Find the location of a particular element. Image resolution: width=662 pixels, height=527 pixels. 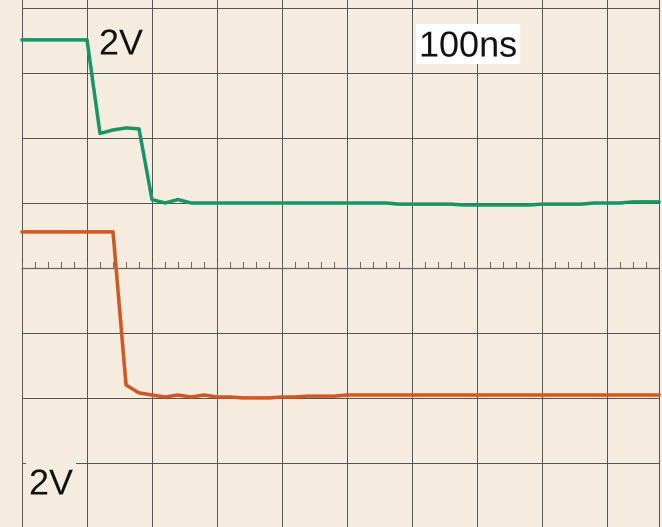

text: 2V is located at coordinates (51, 482).